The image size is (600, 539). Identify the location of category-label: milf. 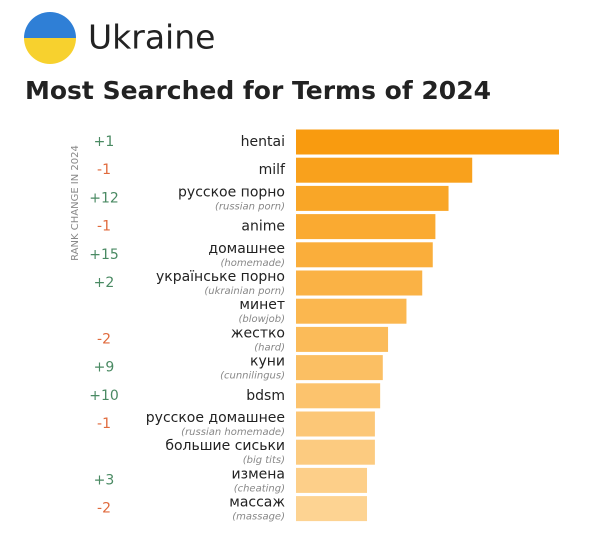
(272, 170).